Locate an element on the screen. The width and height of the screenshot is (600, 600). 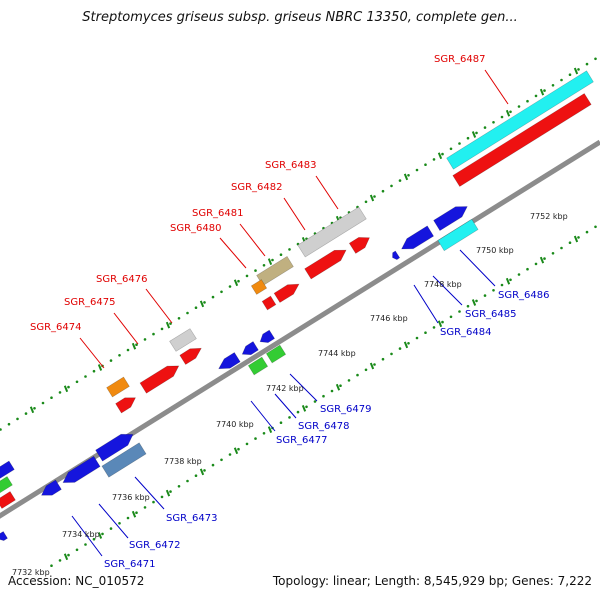
gene-left-blue is located at coordinates (7, 469).